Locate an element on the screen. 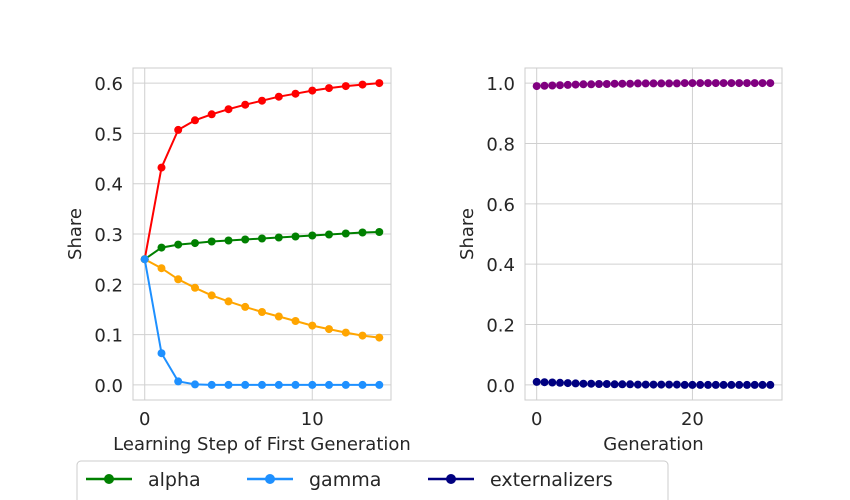 The image size is (850, 500). legend-alpha-marker is located at coordinates (109, 479).